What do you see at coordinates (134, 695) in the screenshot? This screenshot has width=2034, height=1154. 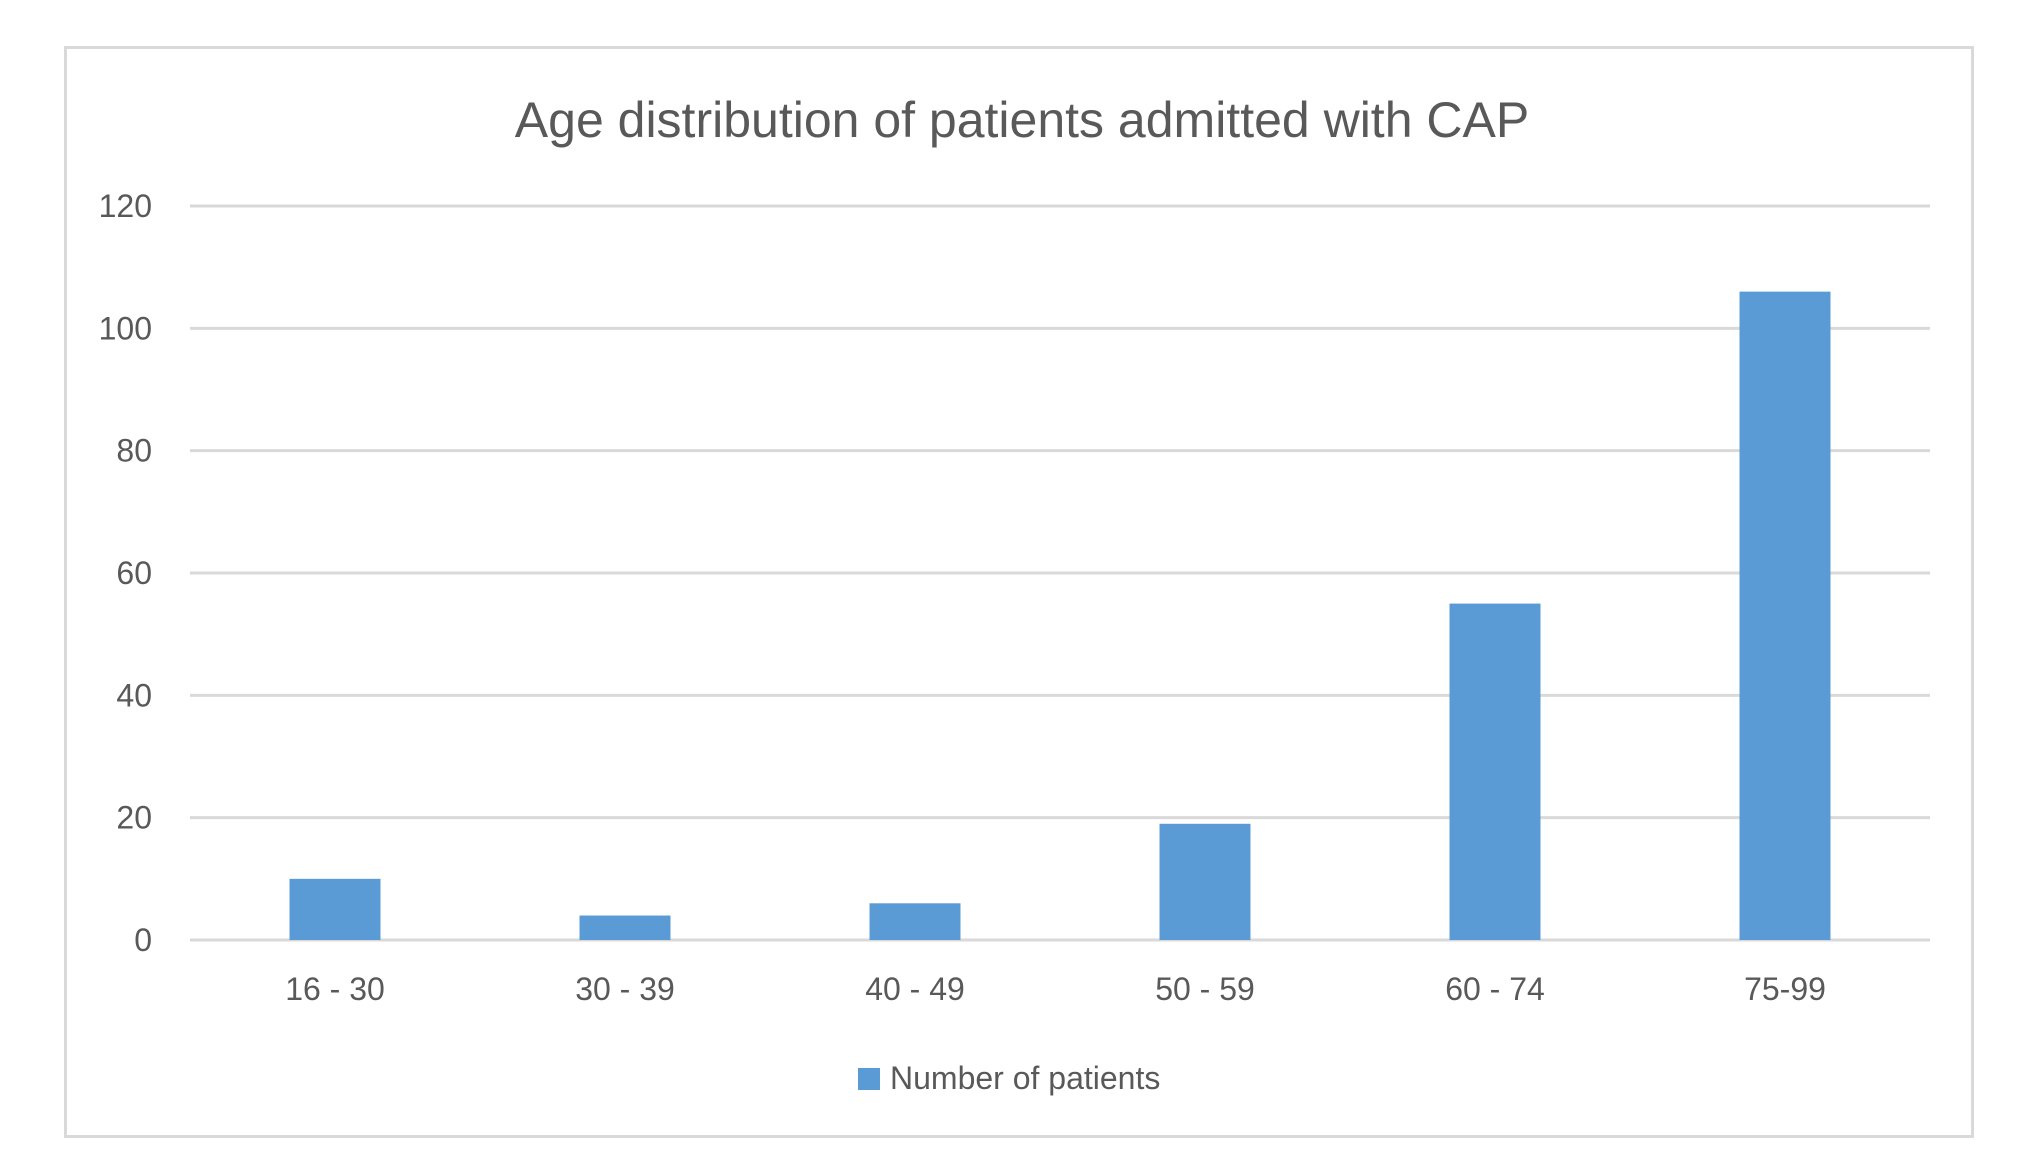 I see `y-tick-label: 40` at bounding box center [134, 695].